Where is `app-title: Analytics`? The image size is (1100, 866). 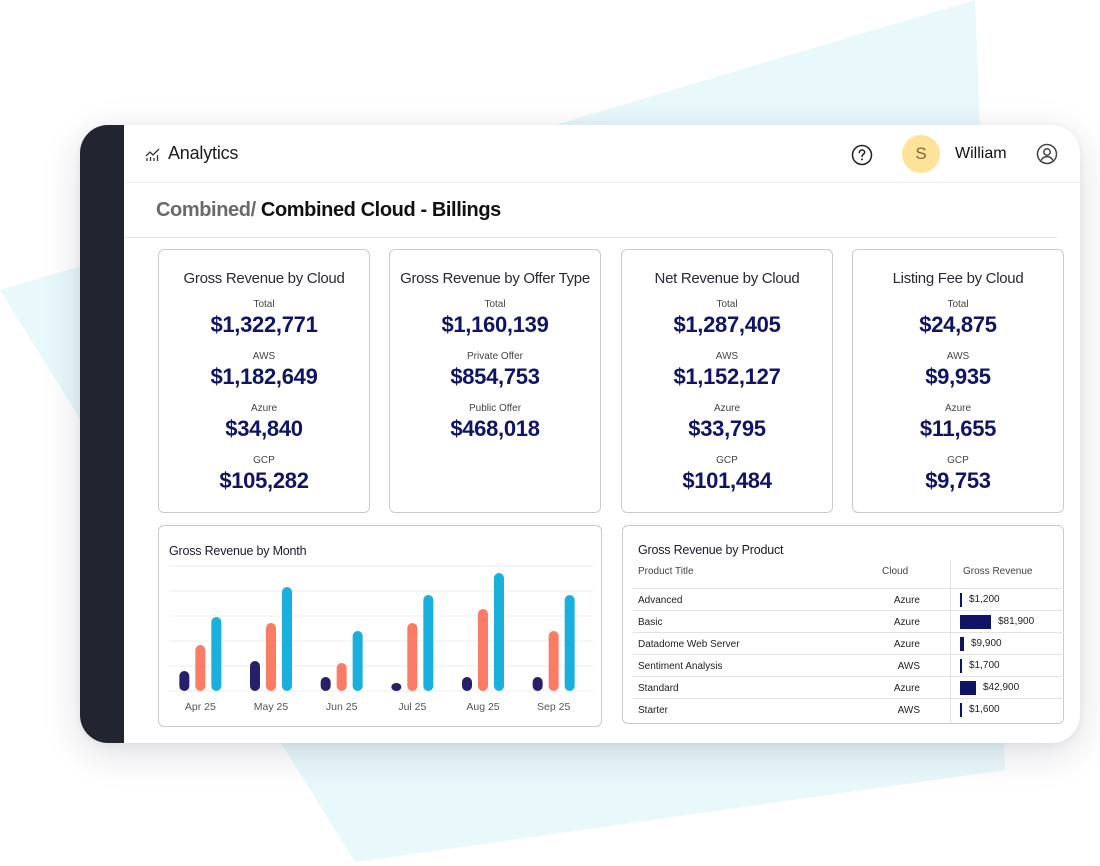
app-title: Analytics is located at coordinates (191, 153).